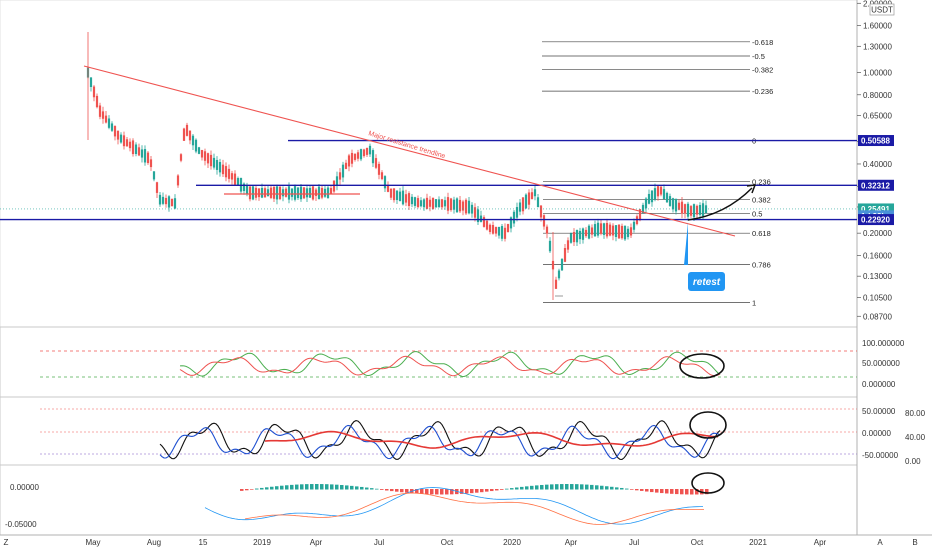 The image size is (932, 550). I want to click on rsi-panel, so click(429, 362).